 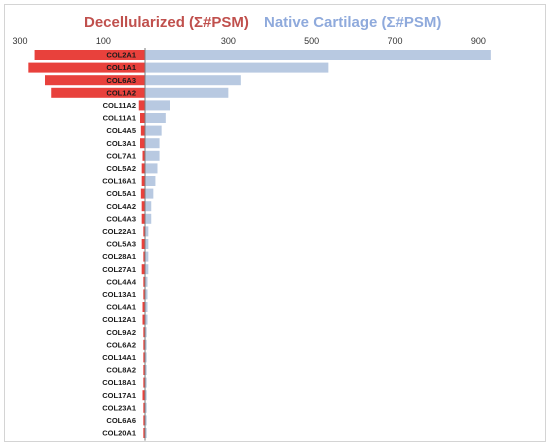 What do you see at coordinates (119, 382) in the screenshot?
I see `category-label: COL18A1` at bounding box center [119, 382].